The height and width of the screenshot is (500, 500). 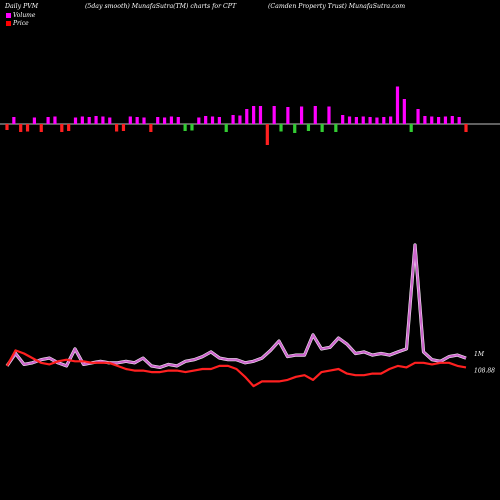 I want to click on legend-volume-label: Volume, so click(x=24, y=15).